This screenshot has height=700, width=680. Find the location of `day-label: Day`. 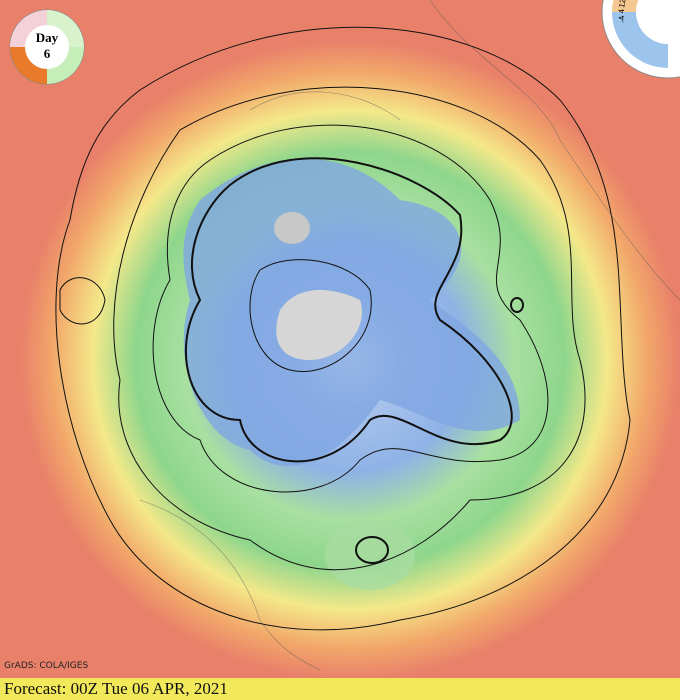

day-label: Day is located at coordinates (47, 37).